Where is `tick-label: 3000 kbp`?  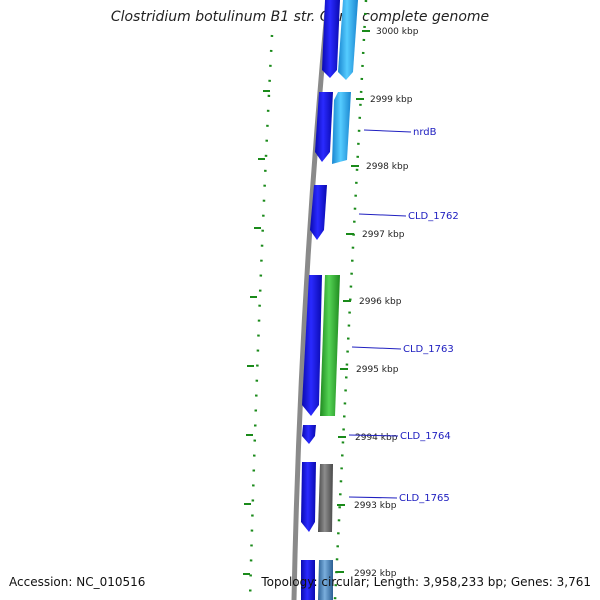 tick-label: 3000 kbp is located at coordinates (397, 32).